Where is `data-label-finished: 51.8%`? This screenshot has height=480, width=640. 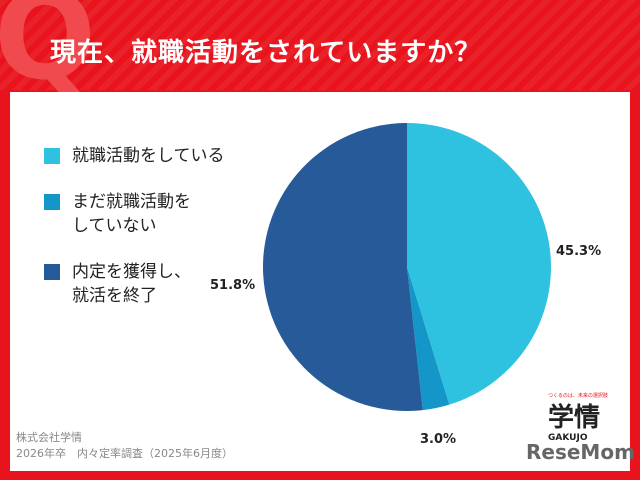 data-label-finished: 51.8% is located at coordinates (232, 285).